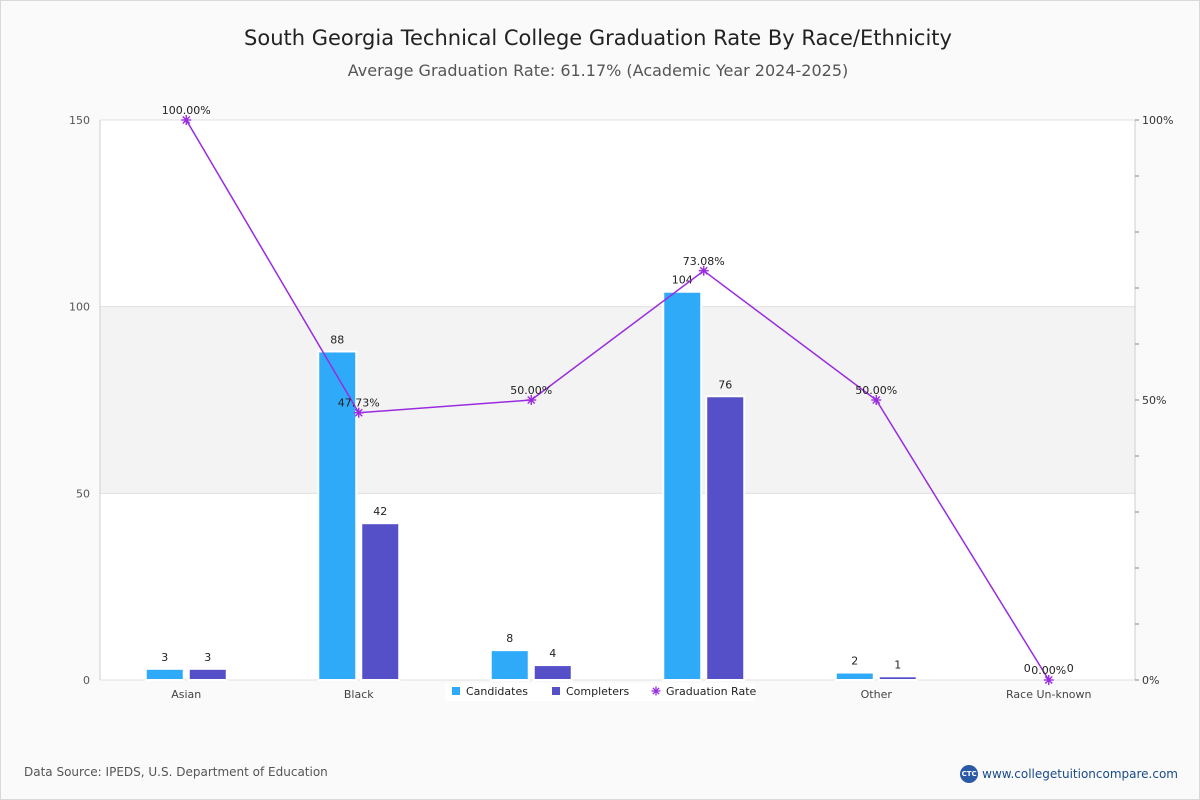  What do you see at coordinates (337, 339) in the screenshot?
I see `bar-value-label: 88` at bounding box center [337, 339].